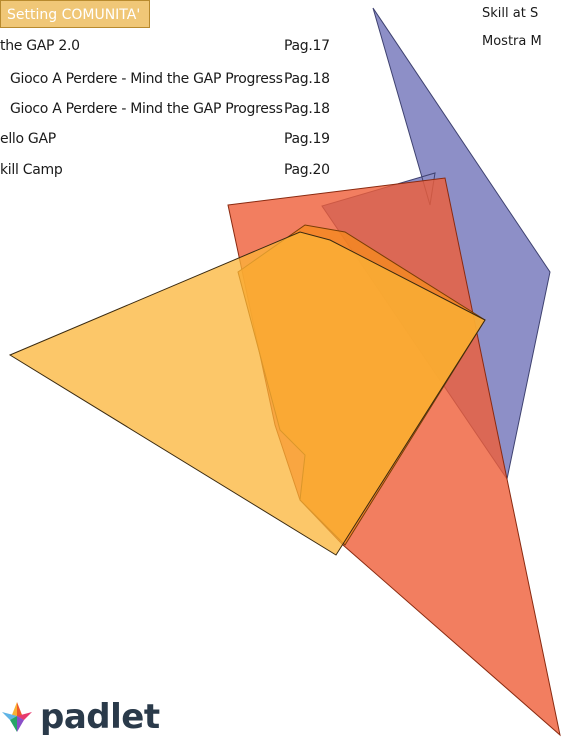 The width and height of the screenshot is (562, 751). What do you see at coordinates (307, 139) in the screenshot?
I see `toc-page: Pag.19` at bounding box center [307, 139].